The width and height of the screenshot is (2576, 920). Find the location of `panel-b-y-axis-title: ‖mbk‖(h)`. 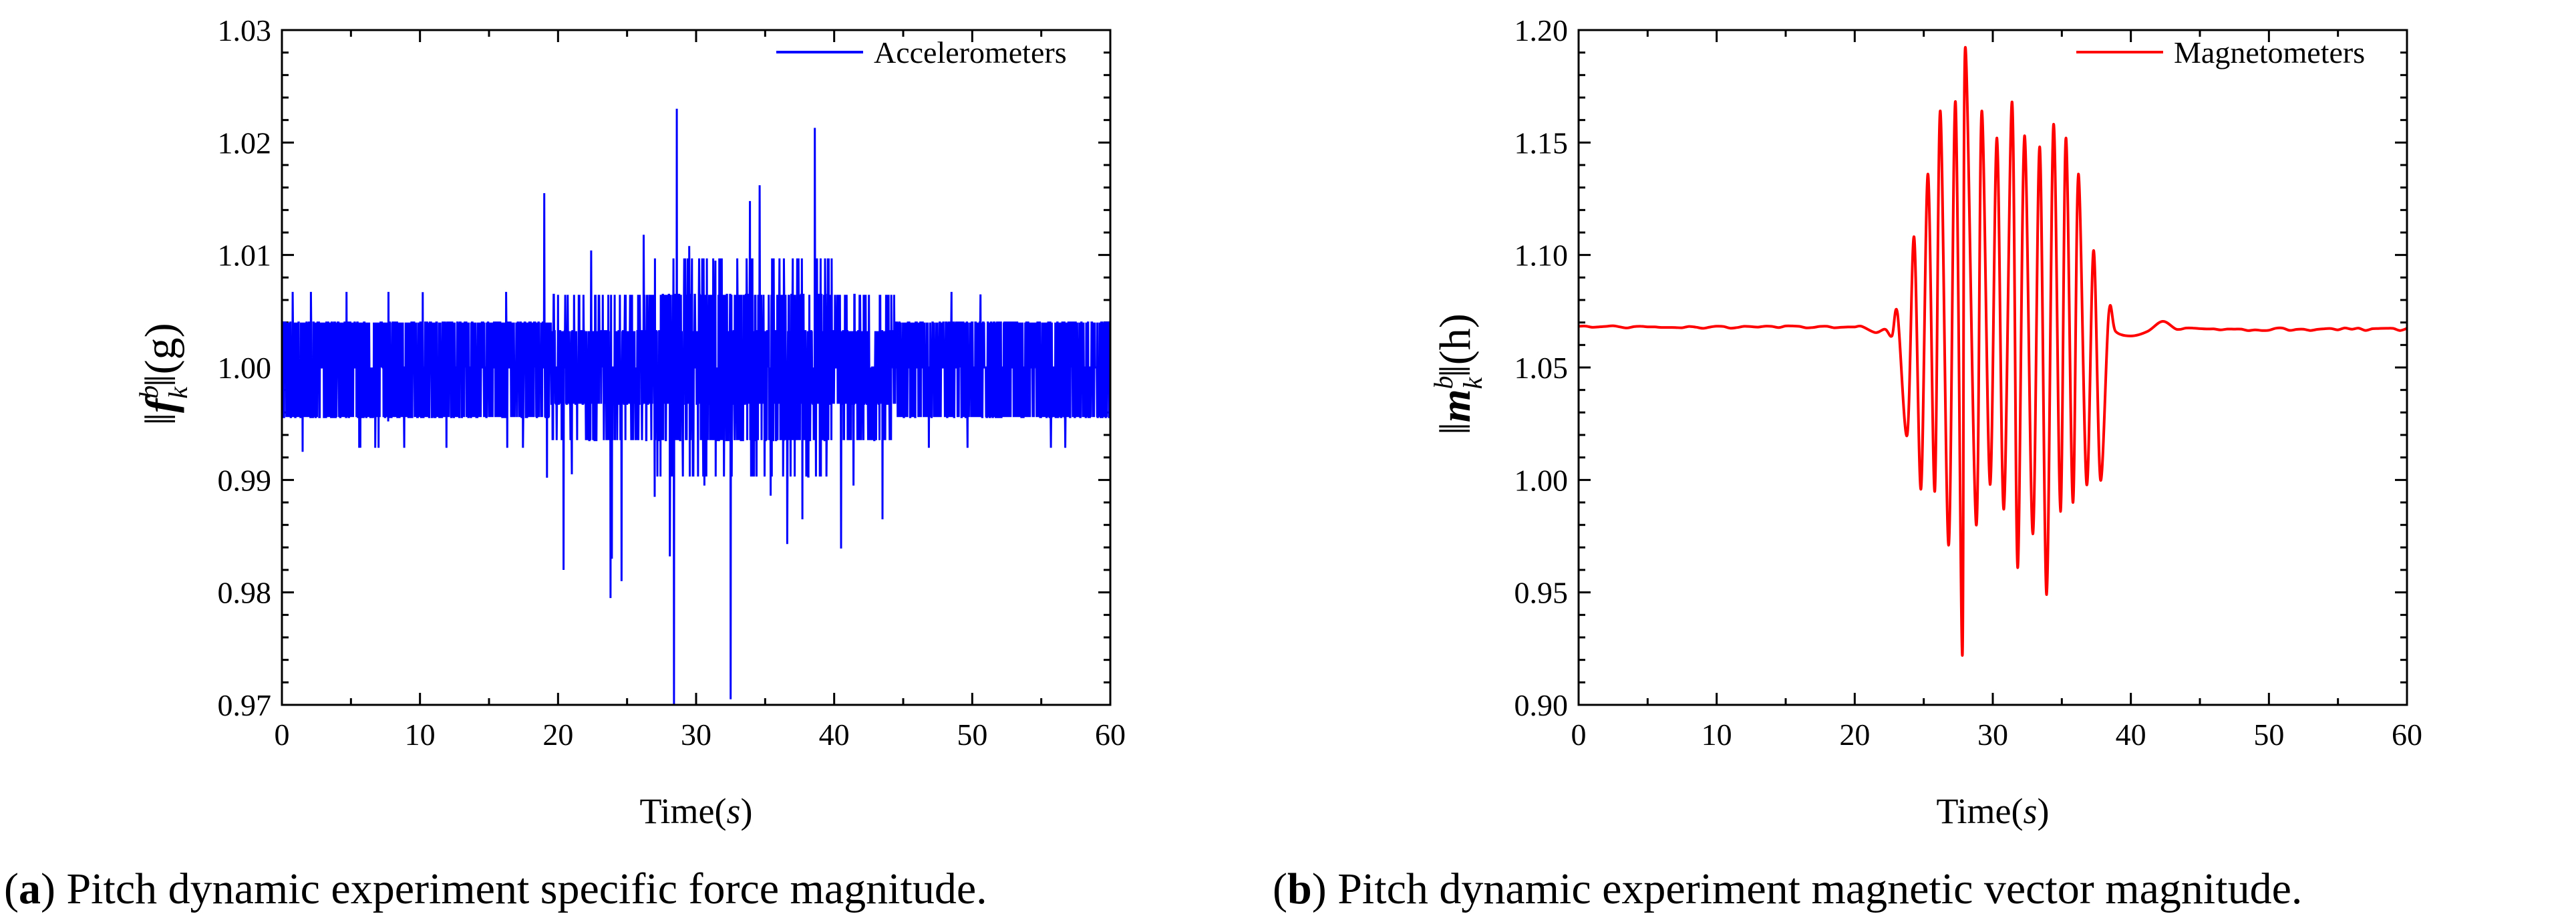

panel-b-y-axis-title: ‖mbk‖(h) is located at coordinates (1458, 374).